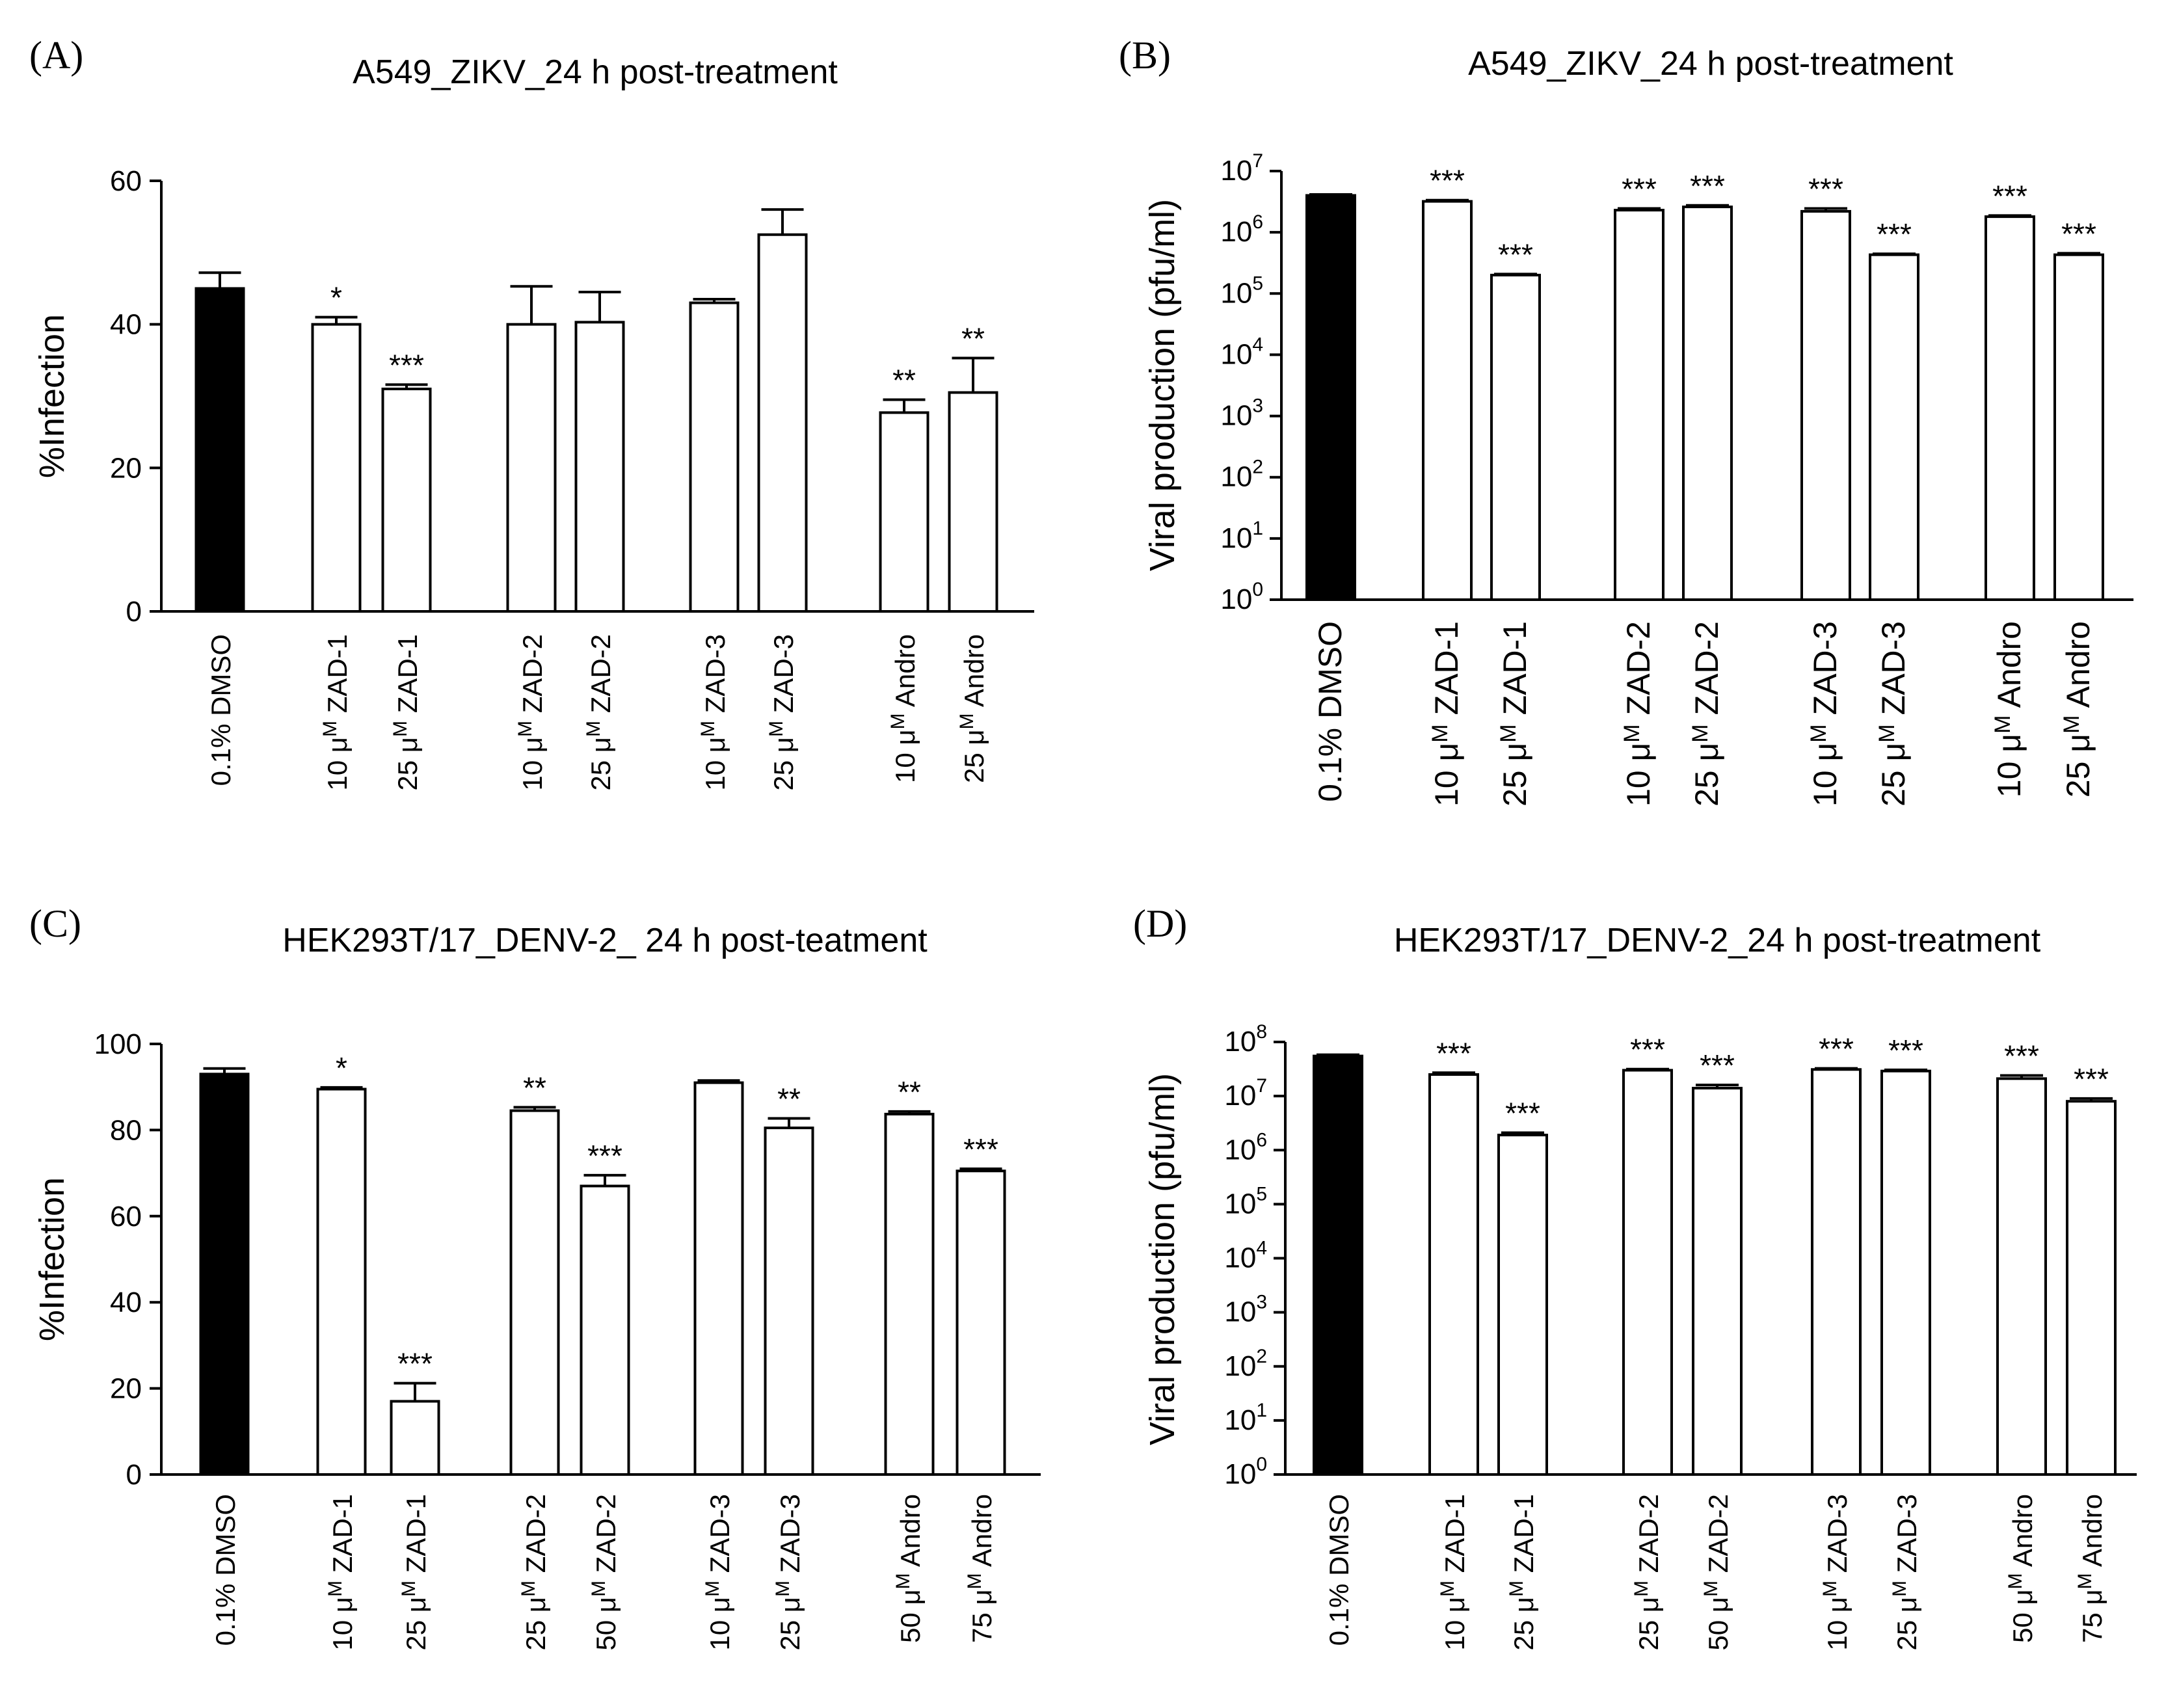  What do you see at coordinates (134, 1475) in the screenshot?
I see `y-tick-label: 0` at bounding box center [134, 1475].